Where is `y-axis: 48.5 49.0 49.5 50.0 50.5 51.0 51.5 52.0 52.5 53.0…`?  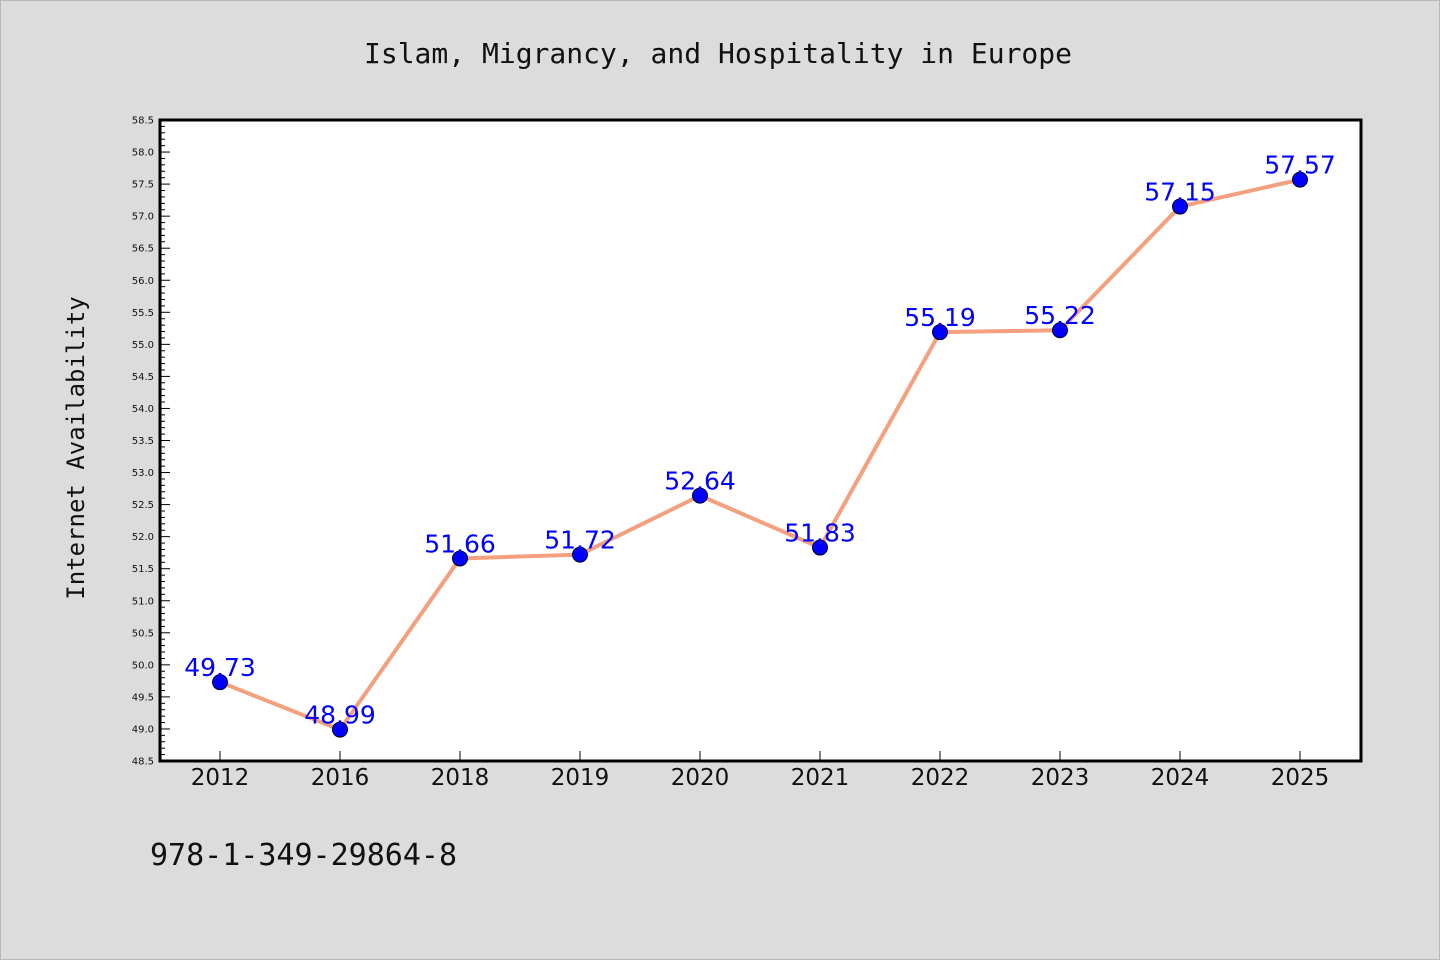 y-axis: 48.5 49.0 49.5 50.0 50.5 51.0 51.5 52.0 52.5 53.0… is located at coordinates (151, 442).